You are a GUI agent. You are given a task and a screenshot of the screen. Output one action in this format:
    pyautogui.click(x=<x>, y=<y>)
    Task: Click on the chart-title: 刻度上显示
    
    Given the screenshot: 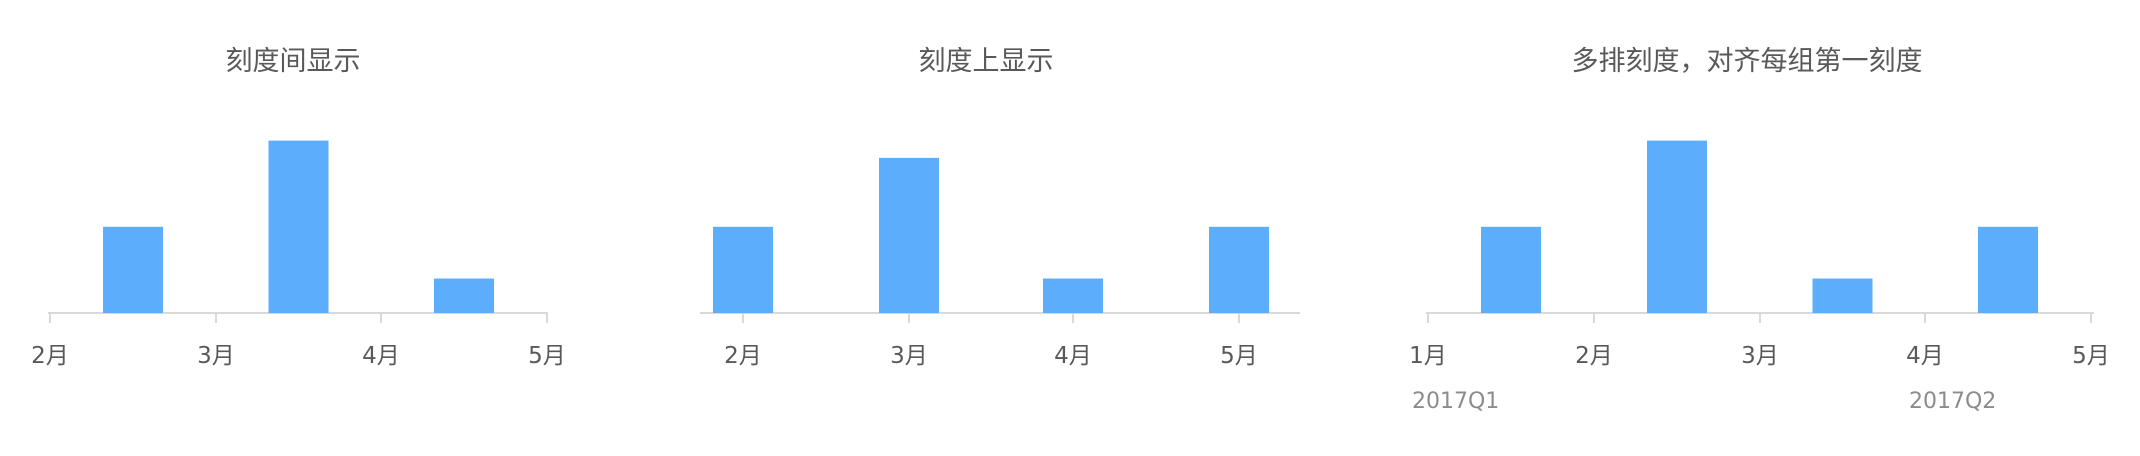 What is the action you would take?
    pyautogui.click(x=986, y=61)
    